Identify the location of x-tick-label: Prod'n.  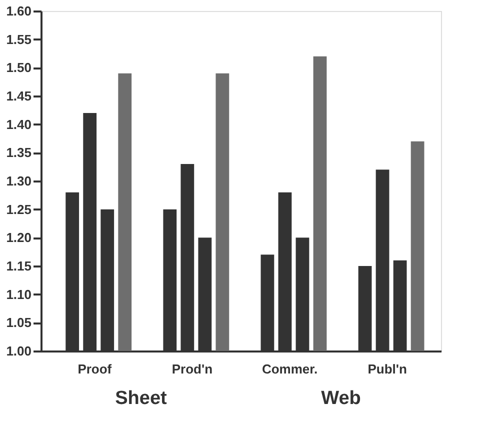
(192, 369).